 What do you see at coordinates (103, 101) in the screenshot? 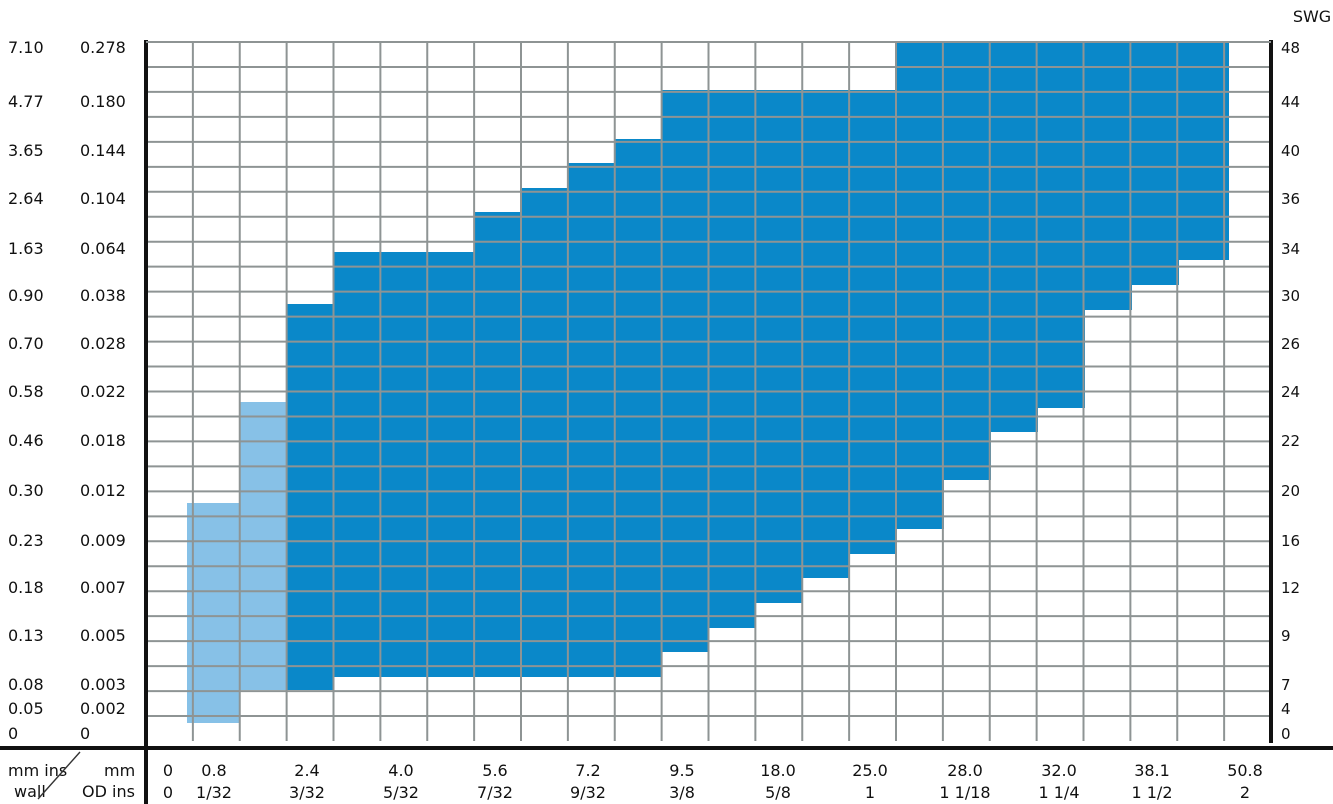
I see `y-tick-ins: 0.180` at bounding box center [103, 101].